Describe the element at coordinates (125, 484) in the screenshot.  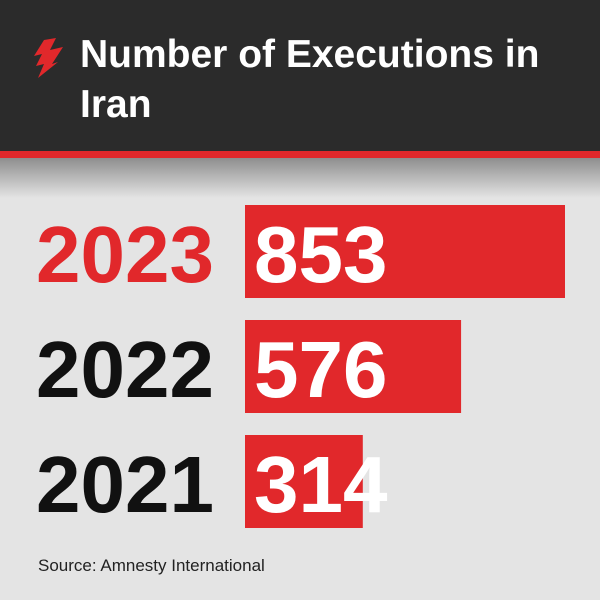
I see `category-label: 2021` at that location.